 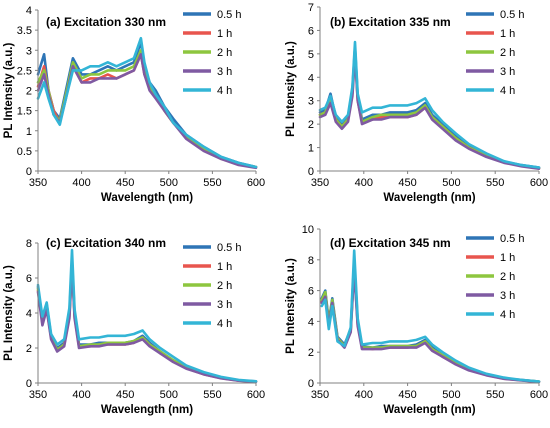 What do you see at coordinates (106, 243) in the screenshot?
I see `chart-title: (c) Excitation 340 nm` at bounding box center [106, 243].